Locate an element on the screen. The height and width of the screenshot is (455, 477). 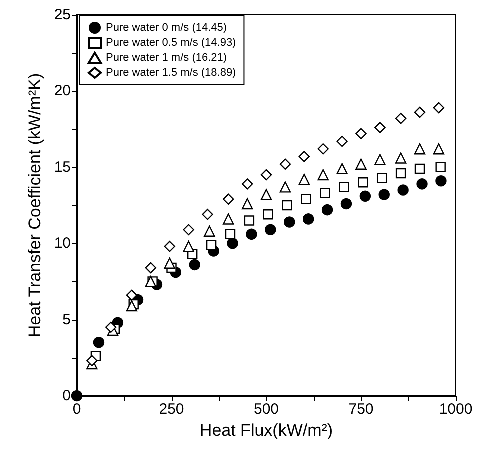
y-tick-label: 15 is located at coordinates (62, 167).